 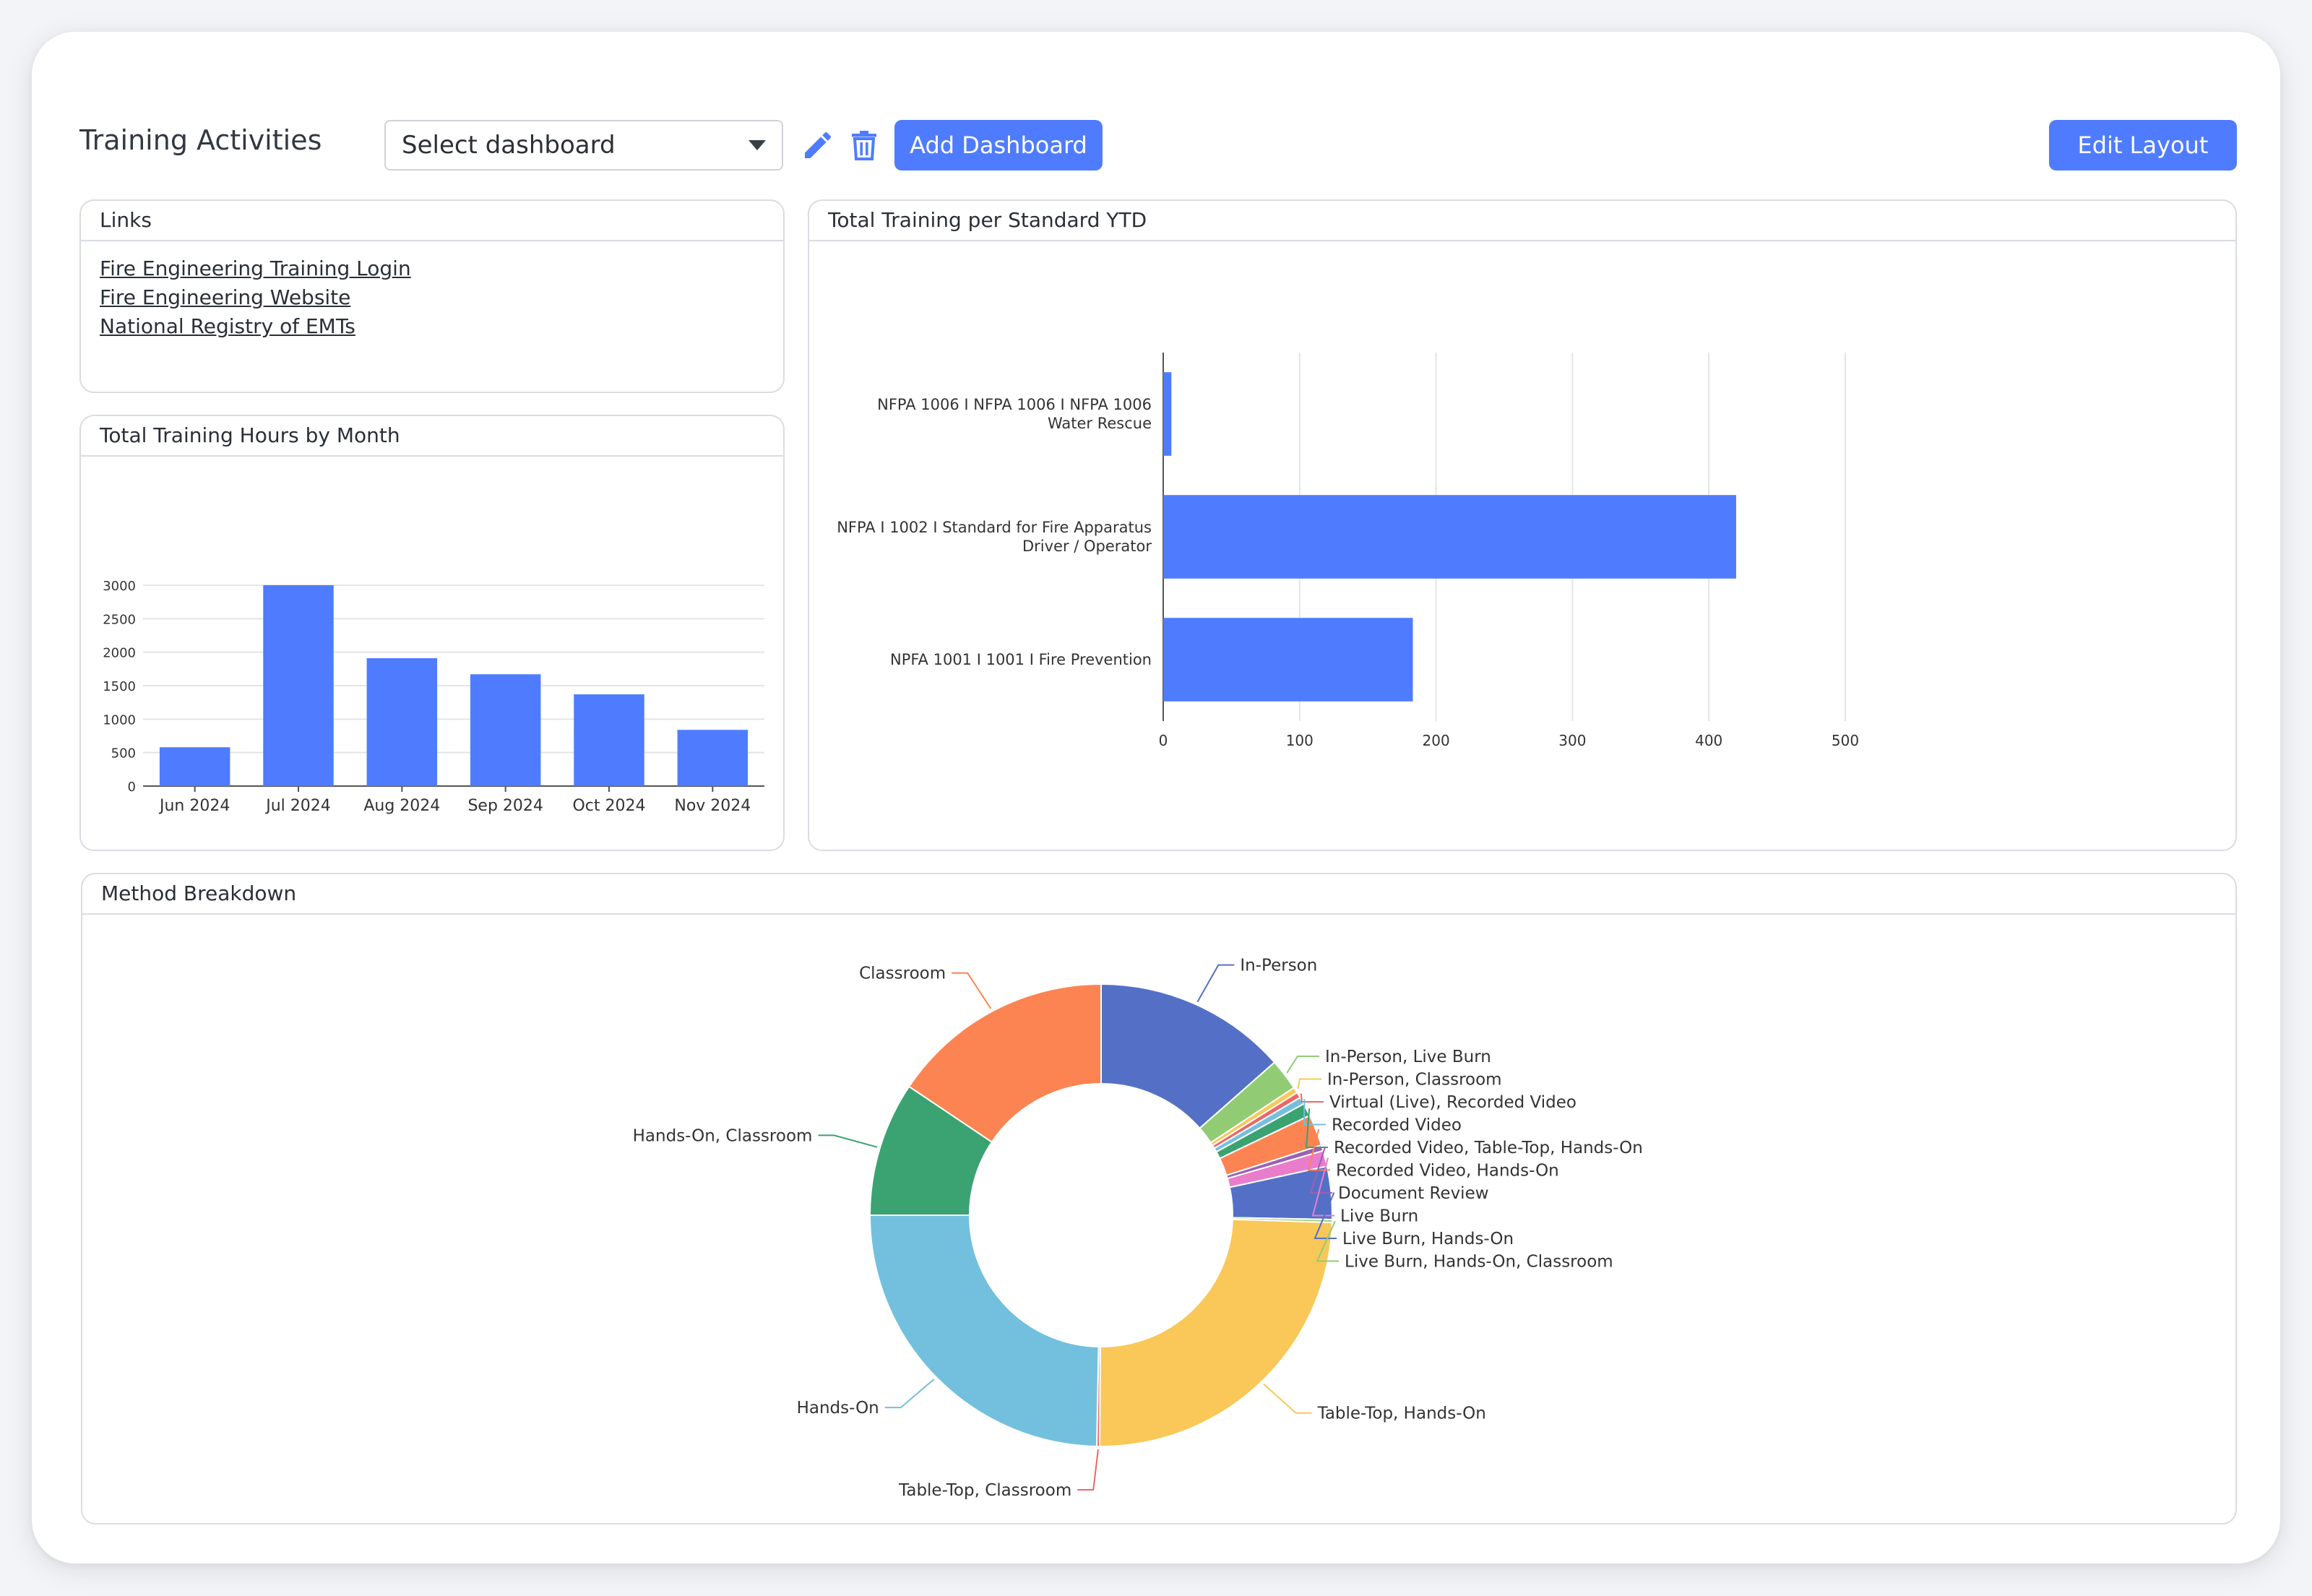 What do you see at coordinates (401, 806) in the screenshot?
I see `x-tick-label: Aug 2024` at bounding box center [401, 806].